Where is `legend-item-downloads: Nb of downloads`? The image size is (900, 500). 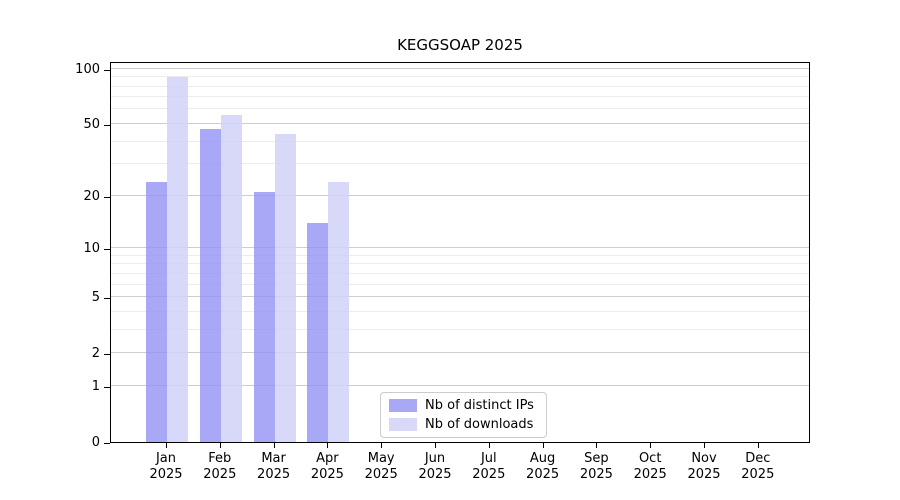 legend-item-downloads: Nb of downloads is located at coordinates (463, 424).